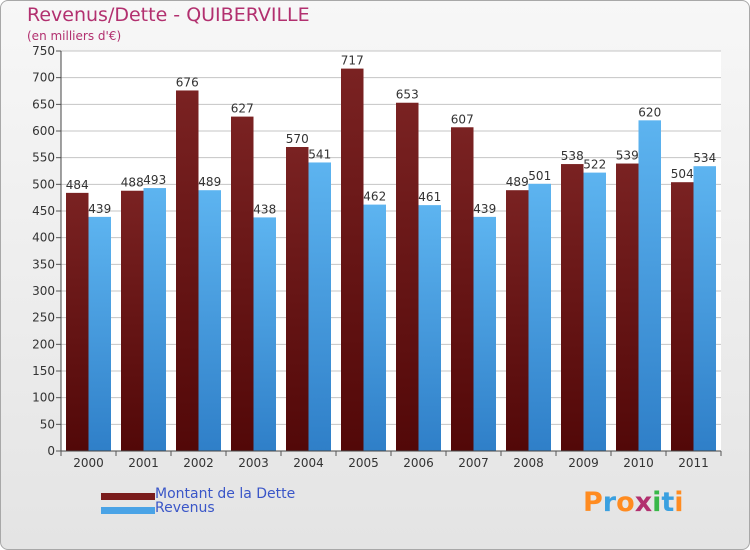 This screenshot has width=750, height=550. Describe the element at coordinates (264, 334) in the screenshot. I see `bar-revenus-2003` at that location.